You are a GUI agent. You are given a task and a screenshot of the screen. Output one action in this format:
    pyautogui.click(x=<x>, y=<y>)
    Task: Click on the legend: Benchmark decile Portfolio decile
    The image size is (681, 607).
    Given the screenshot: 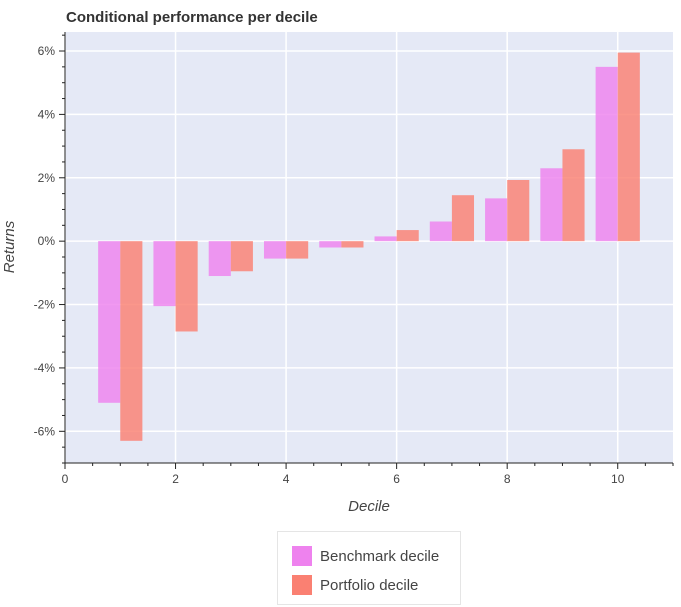 What is the action you would take?
    pyautogui.click(x=369, y=568)
    